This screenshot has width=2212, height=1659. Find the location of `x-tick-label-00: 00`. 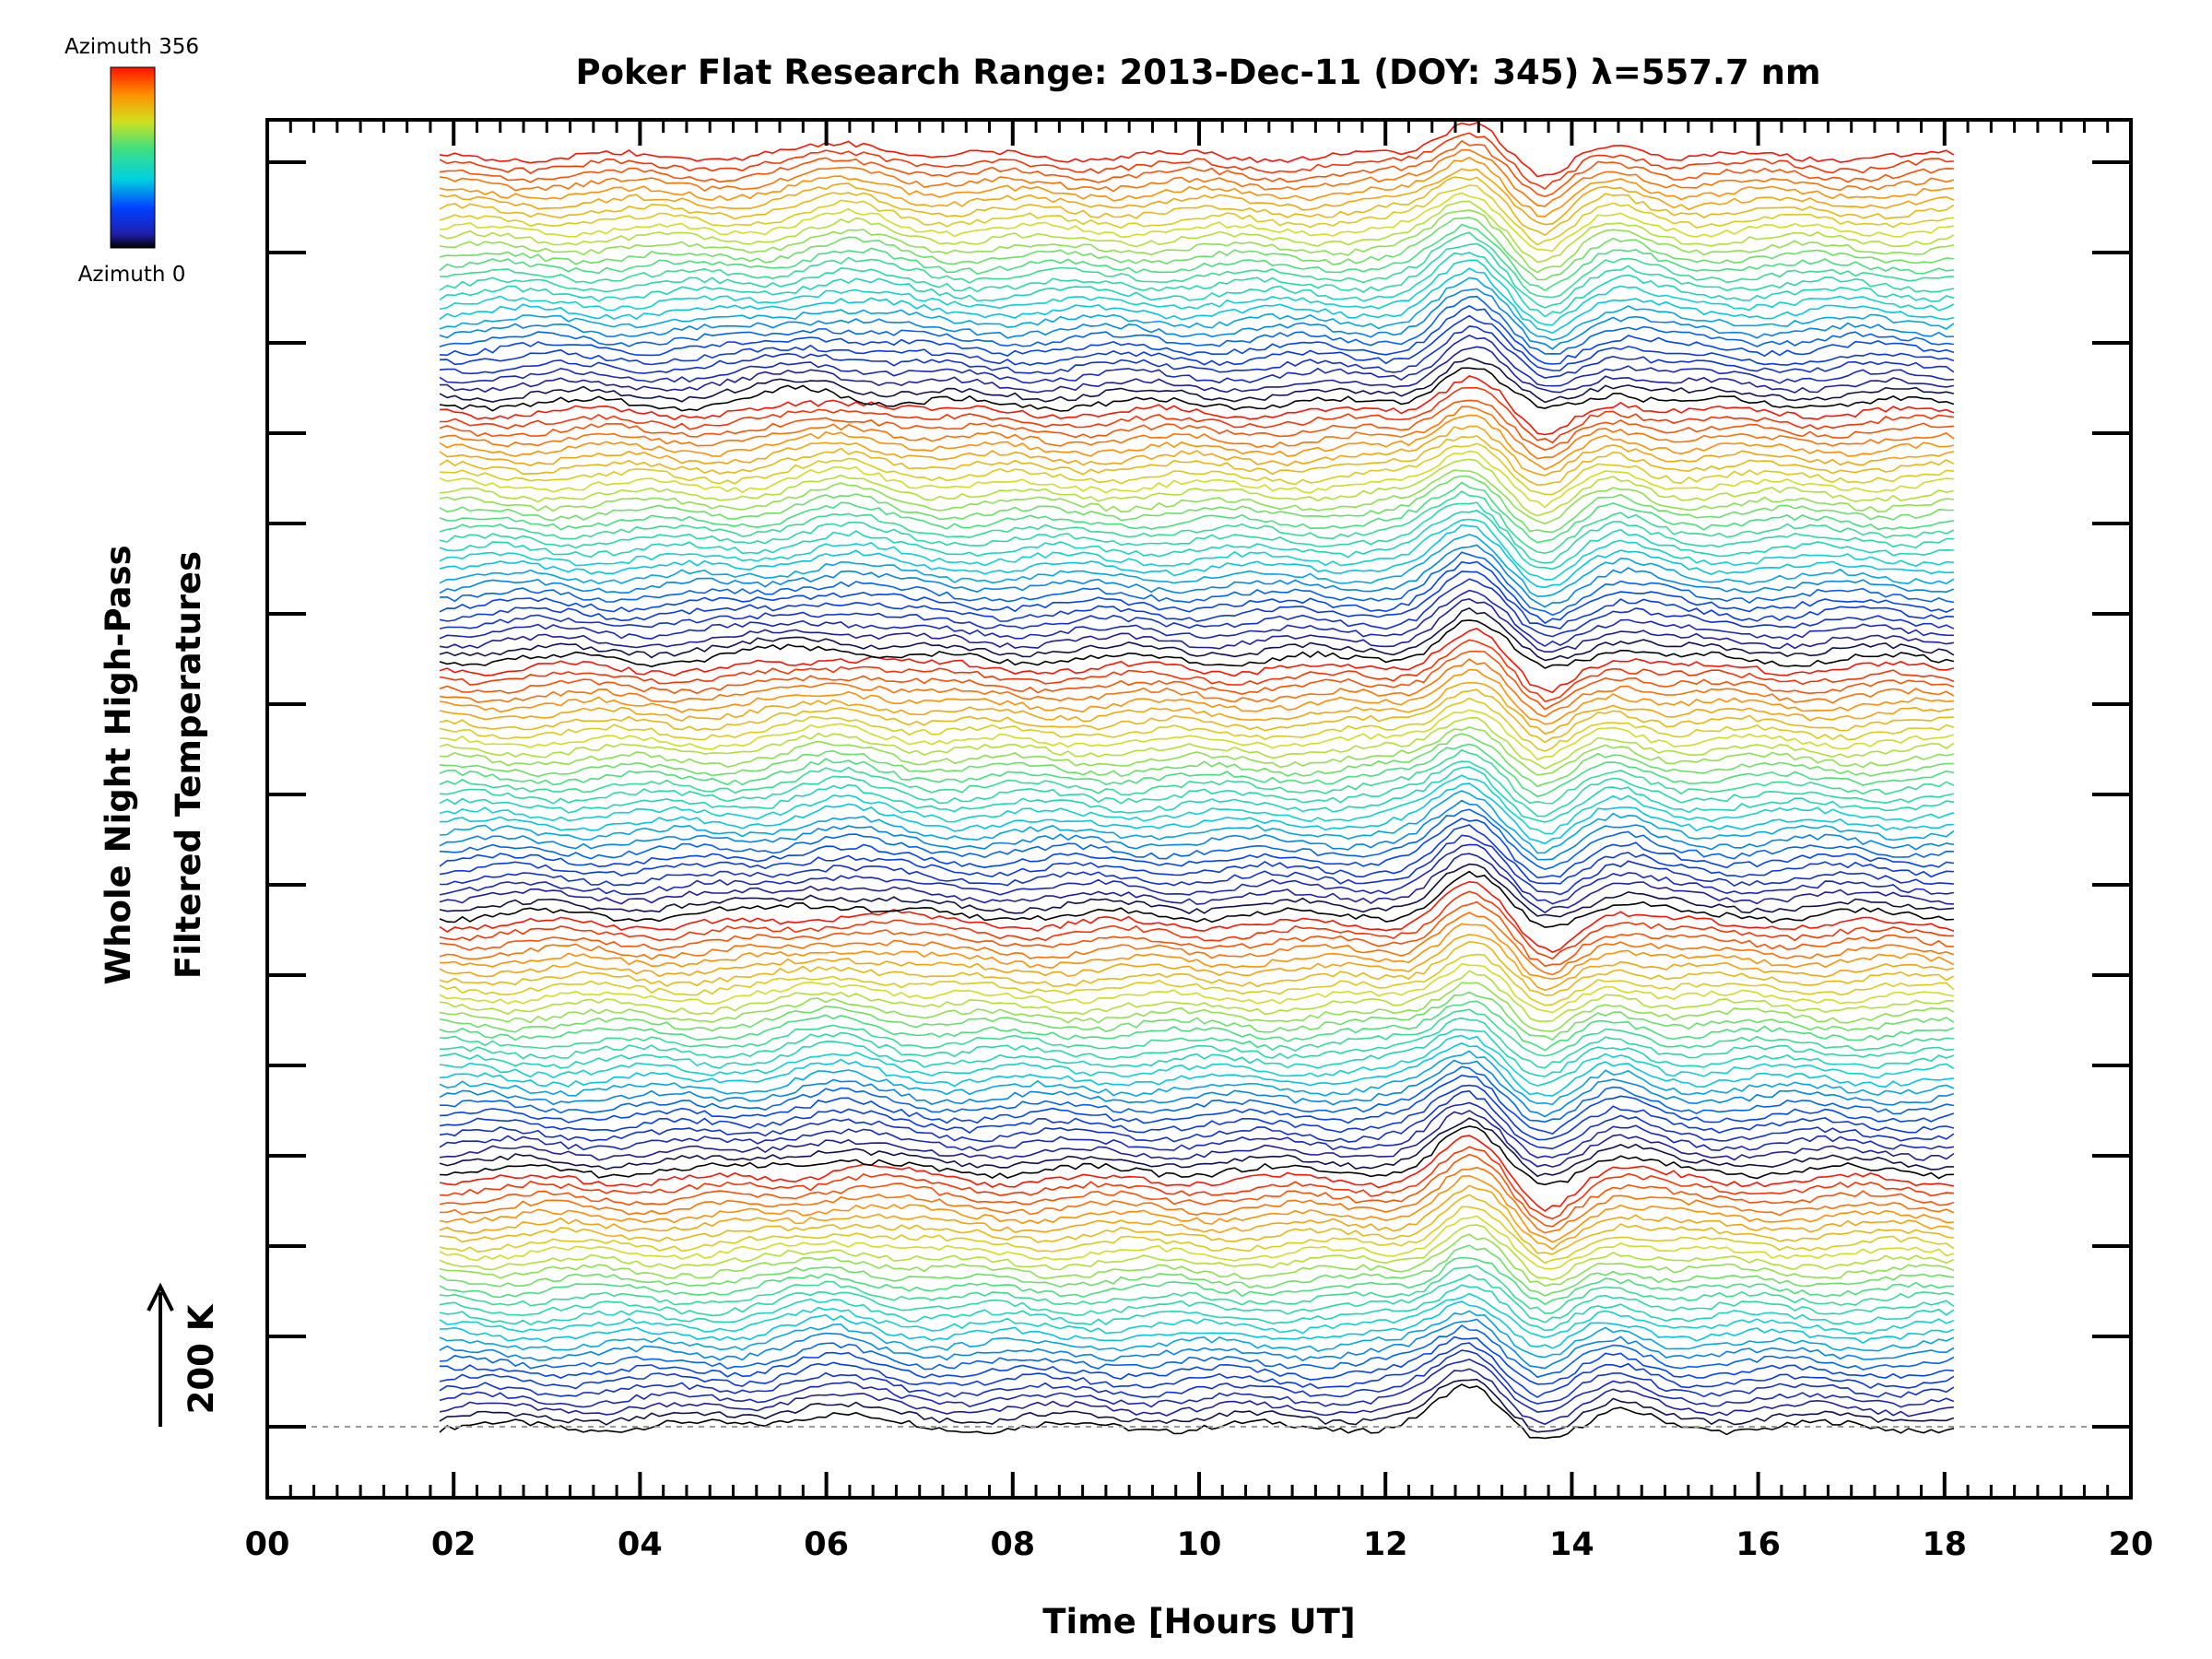

x-tick-label-00: 00 is located at coordinates (267, 1544).